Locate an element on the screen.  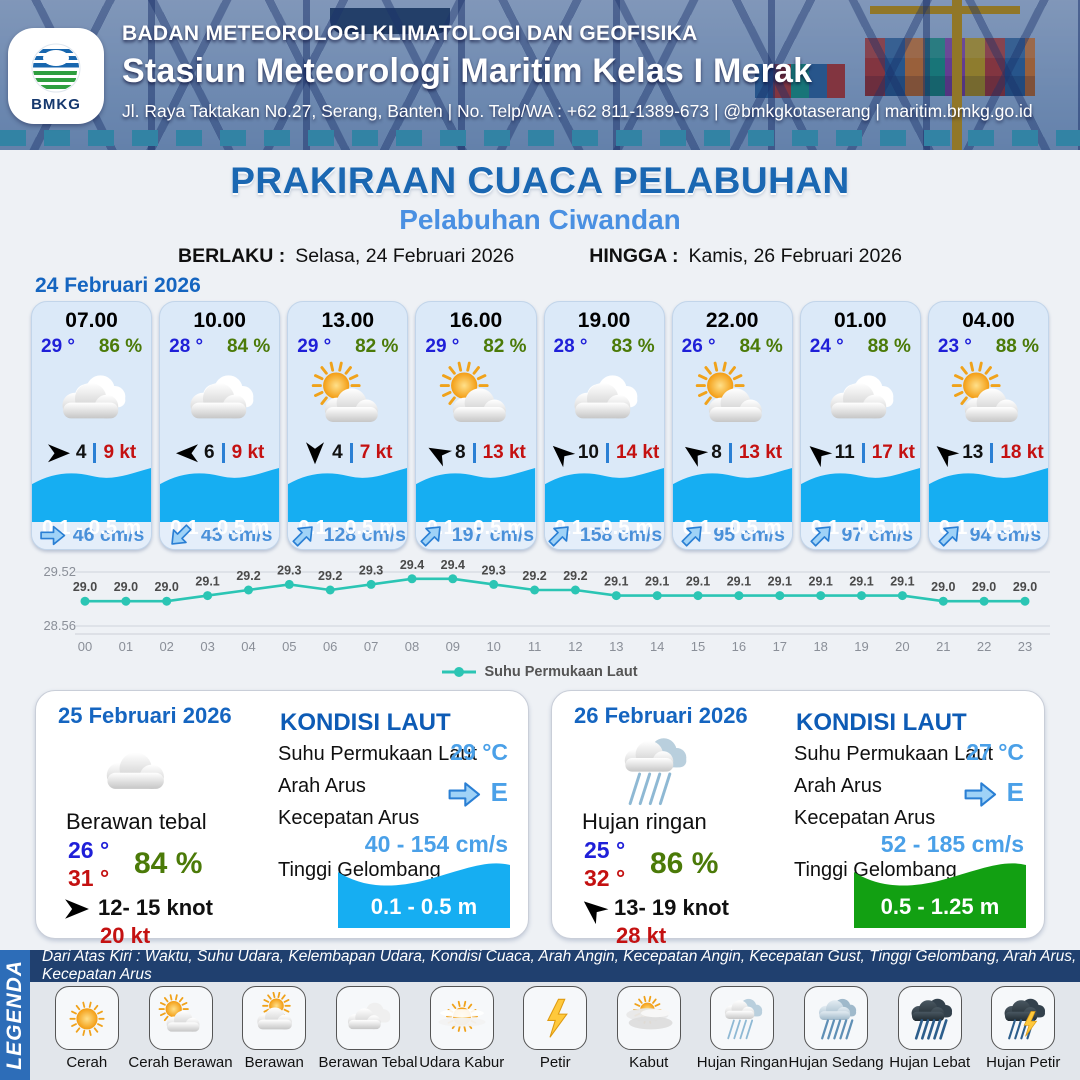
temp-humidity-row: 23 ° 88 % is located at coordinates (988, 347).